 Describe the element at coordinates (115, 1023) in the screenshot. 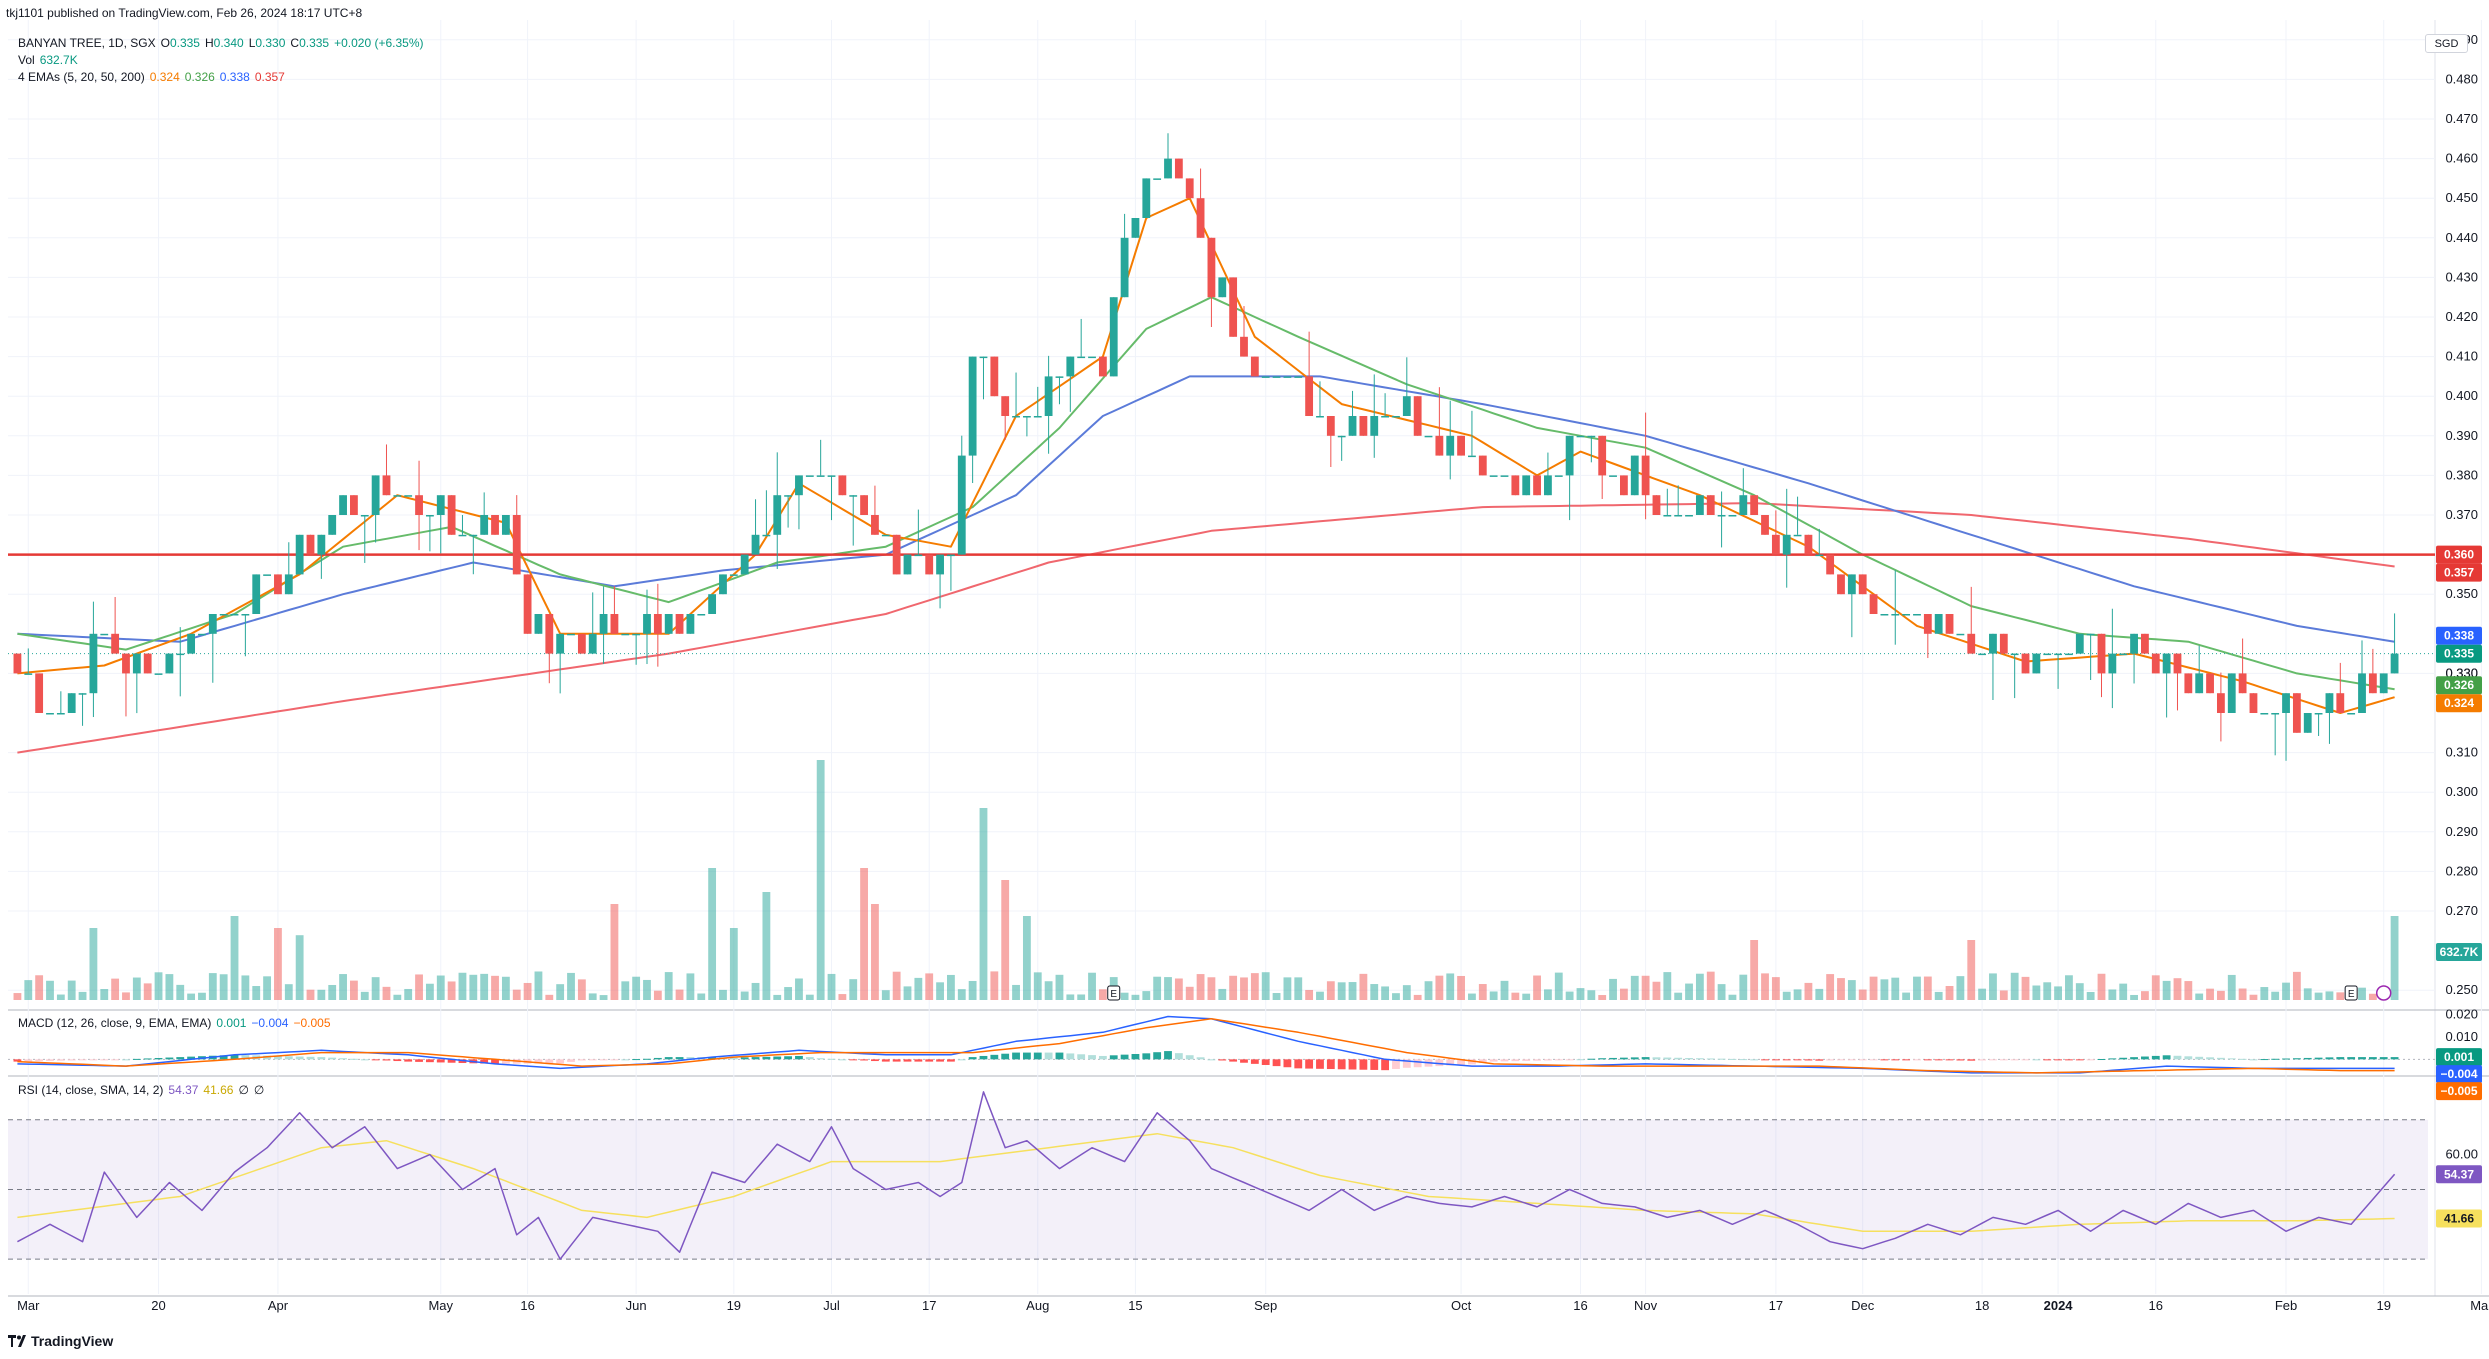

I see `macd-label: MACD (12, 26, close, 9, EMA, EMA)` at that location.